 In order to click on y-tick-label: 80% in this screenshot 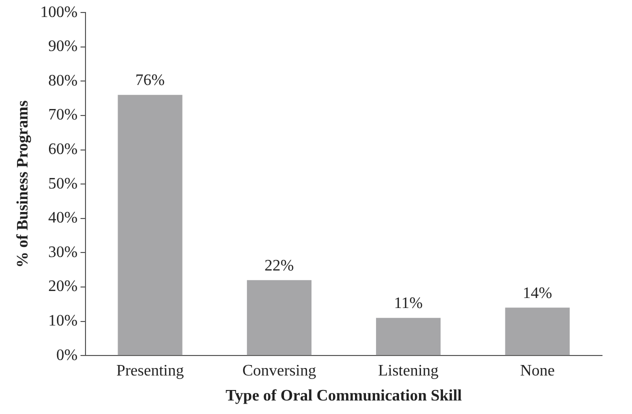, I will do `click(63, 81)`.